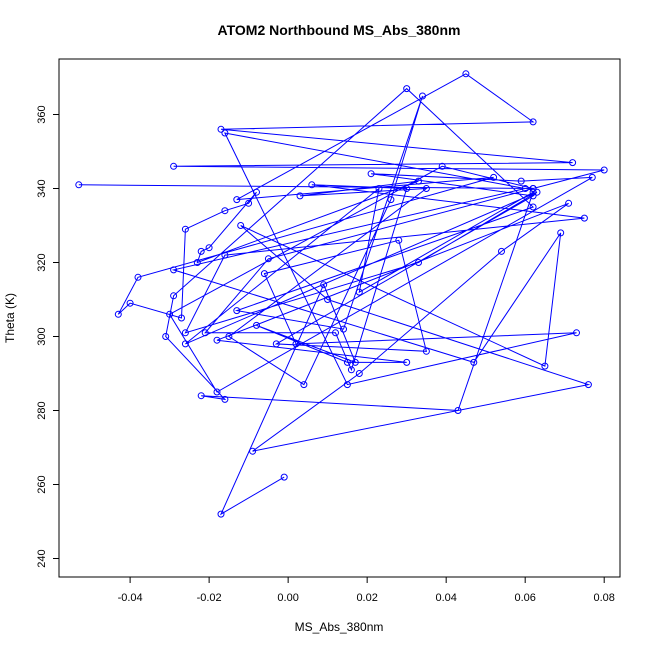 This screenshot has width=650, height=650. What do you see at coordinates (42, 114) in the screenshot?
I see `y-tick-label: 360` at bounding box center [42, 114].